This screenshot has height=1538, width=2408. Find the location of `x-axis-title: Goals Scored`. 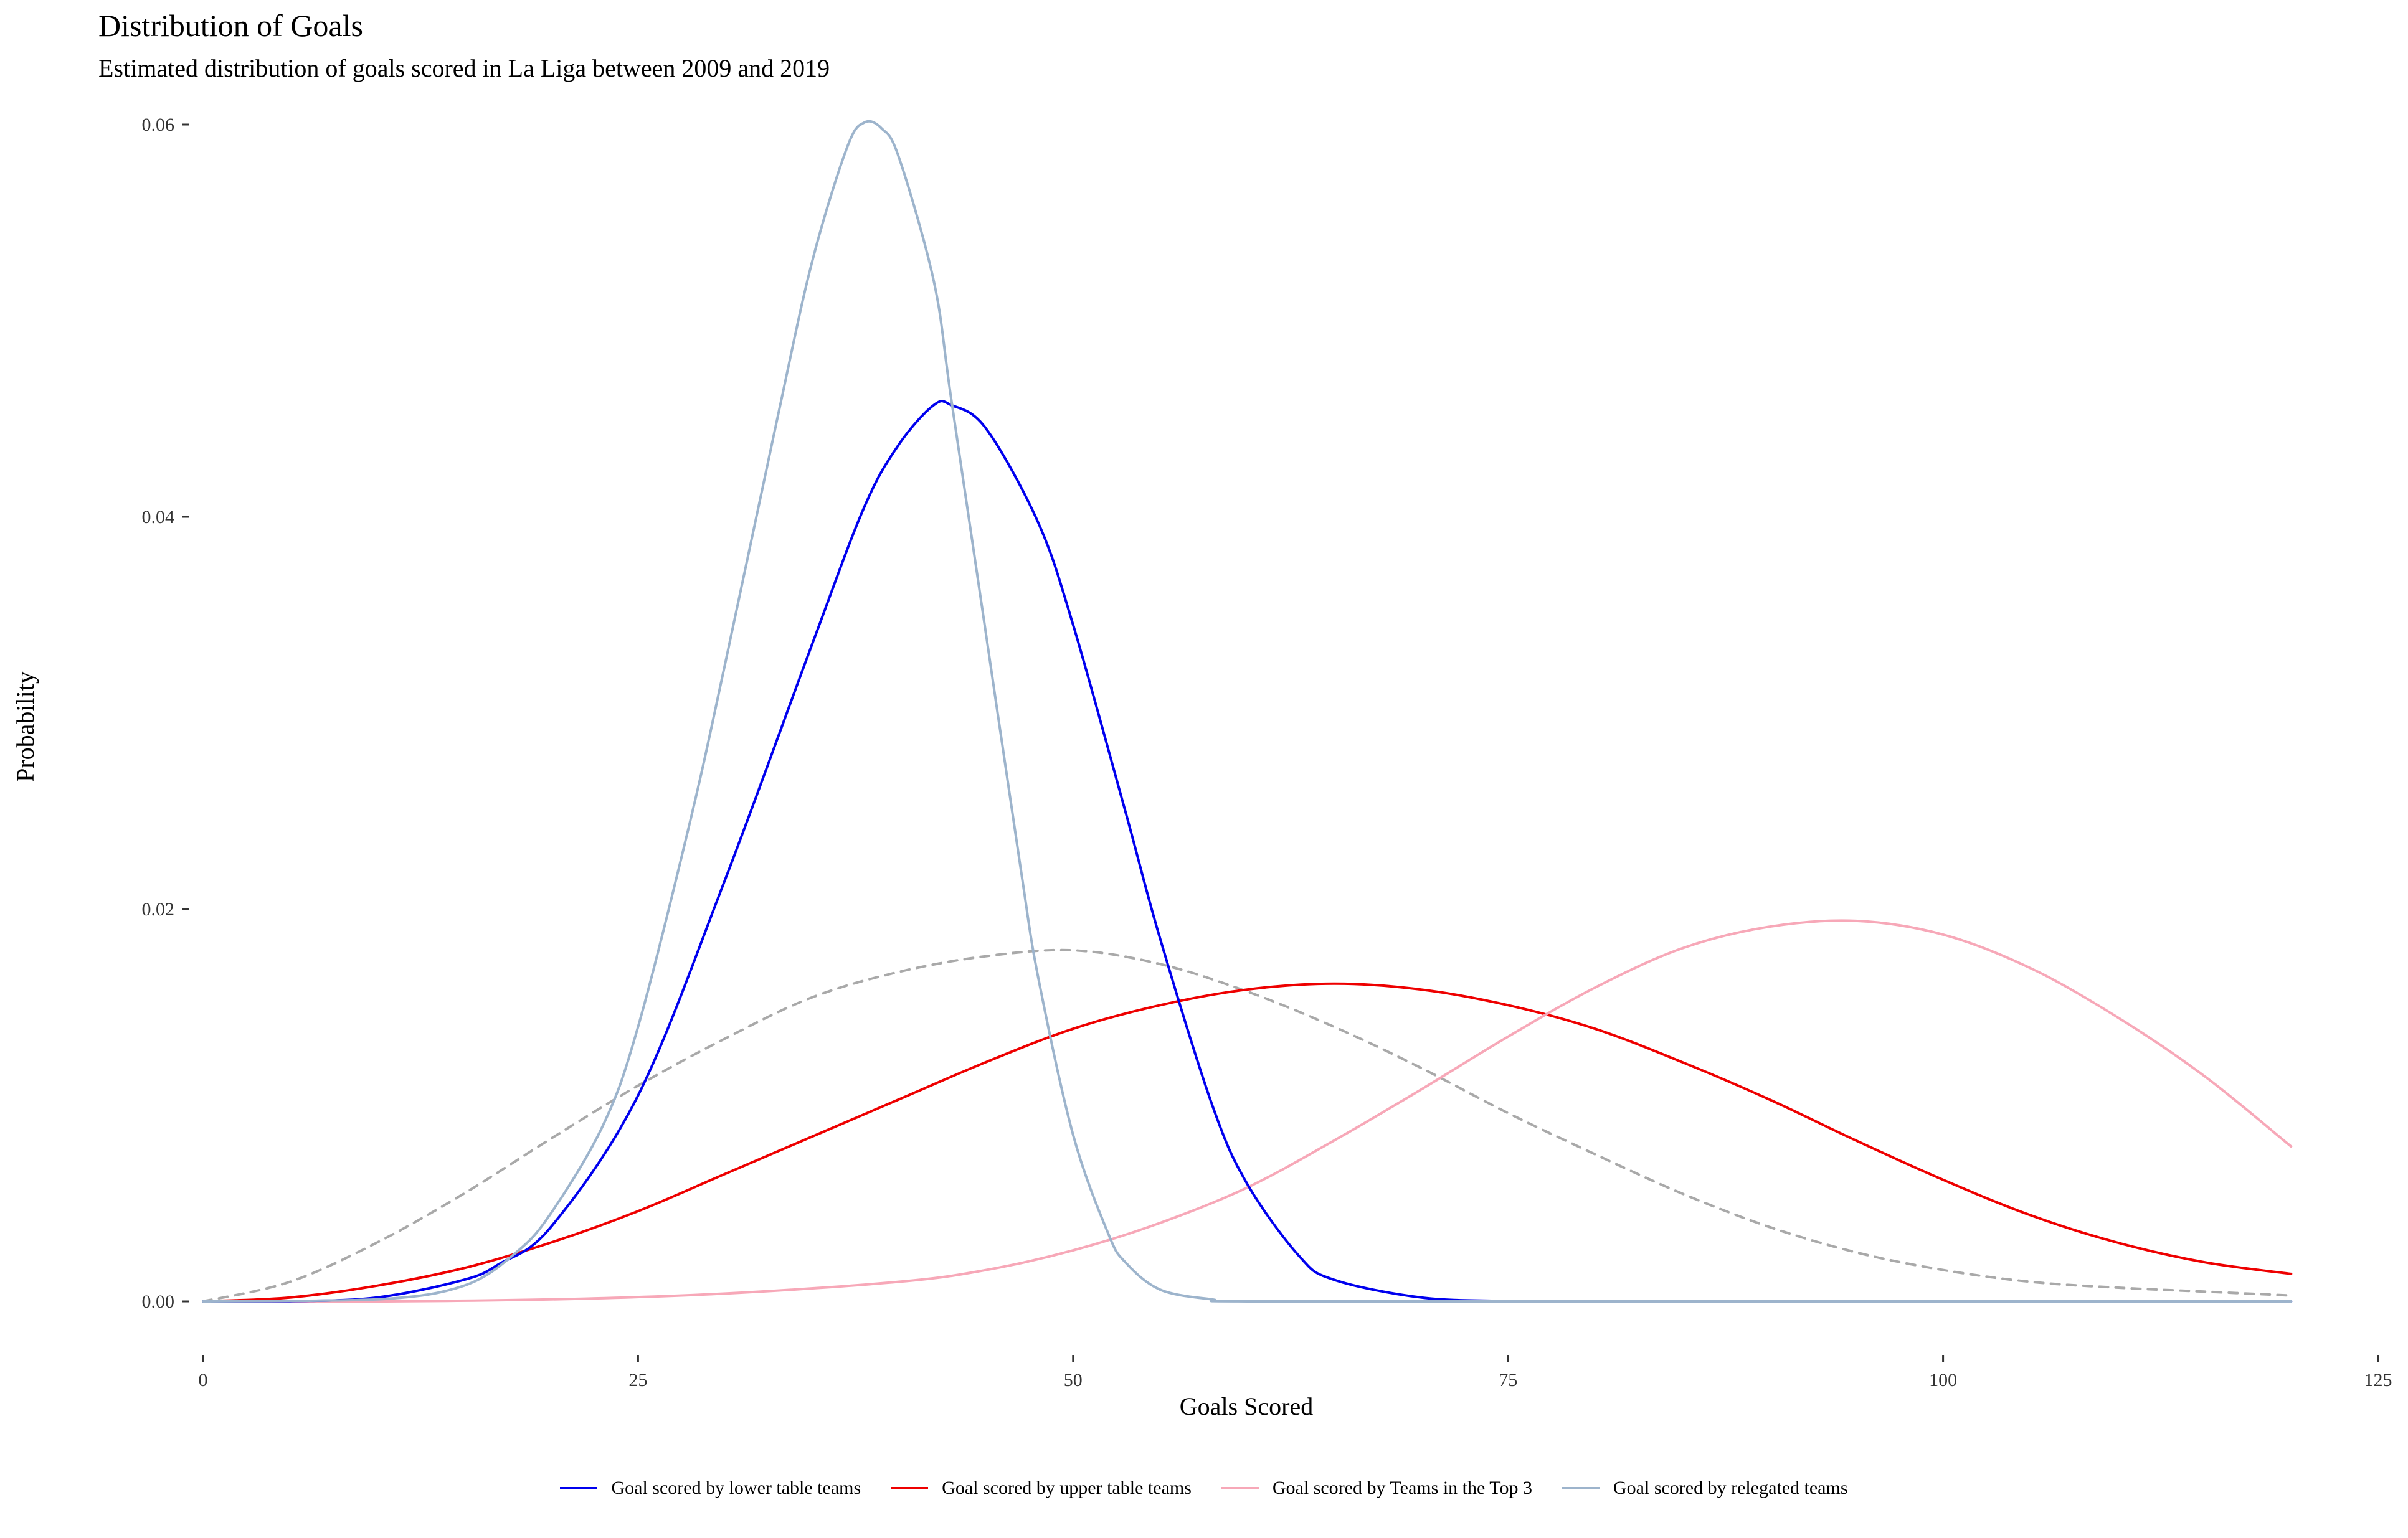

x-axis-title: Goals Scored is located at coordinates (1246, 1406).